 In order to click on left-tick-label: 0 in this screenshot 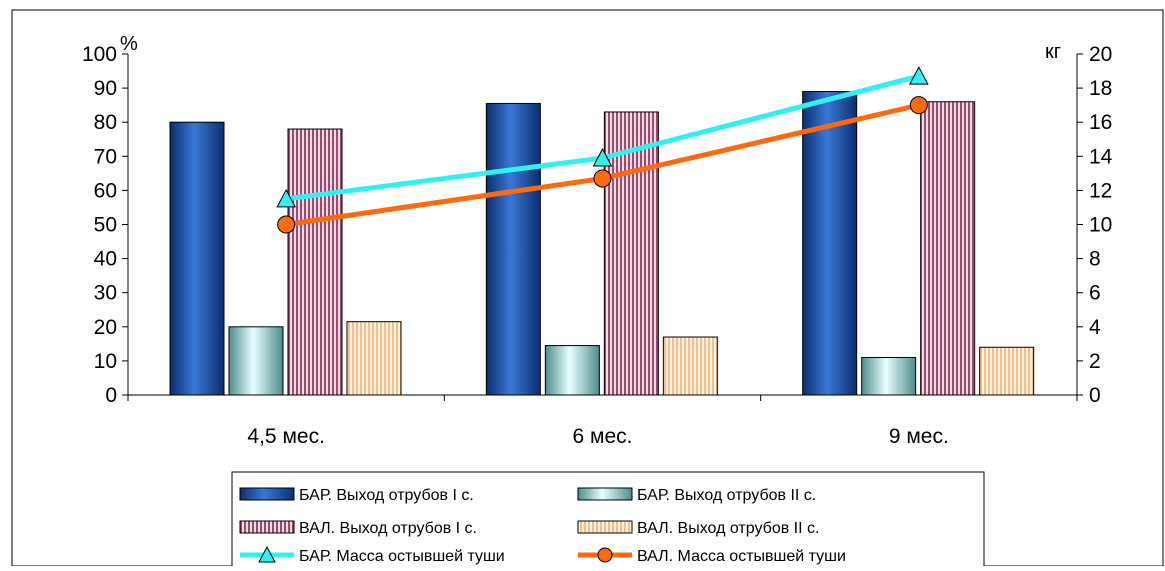, I will do `click(111, 395)`.